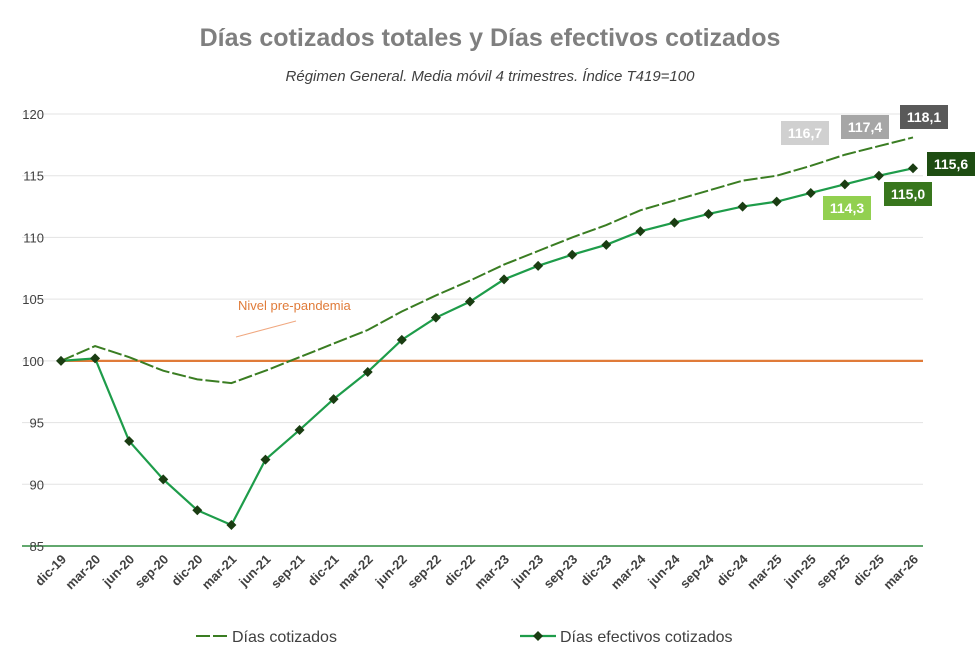  Describe the element at coordinates (646, 637) in the screenshot. I see `legend-label-dias-efectivos: Días efectivos cotizados` at that location.